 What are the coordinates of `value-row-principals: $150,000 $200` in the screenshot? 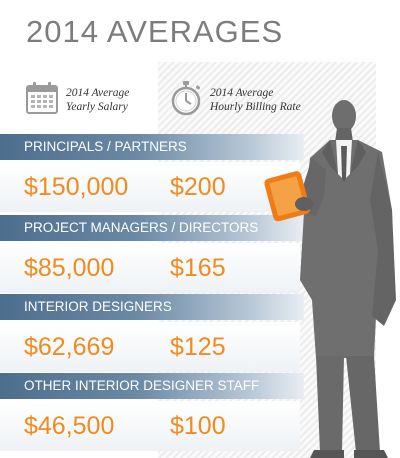 It's located at (150, 187).